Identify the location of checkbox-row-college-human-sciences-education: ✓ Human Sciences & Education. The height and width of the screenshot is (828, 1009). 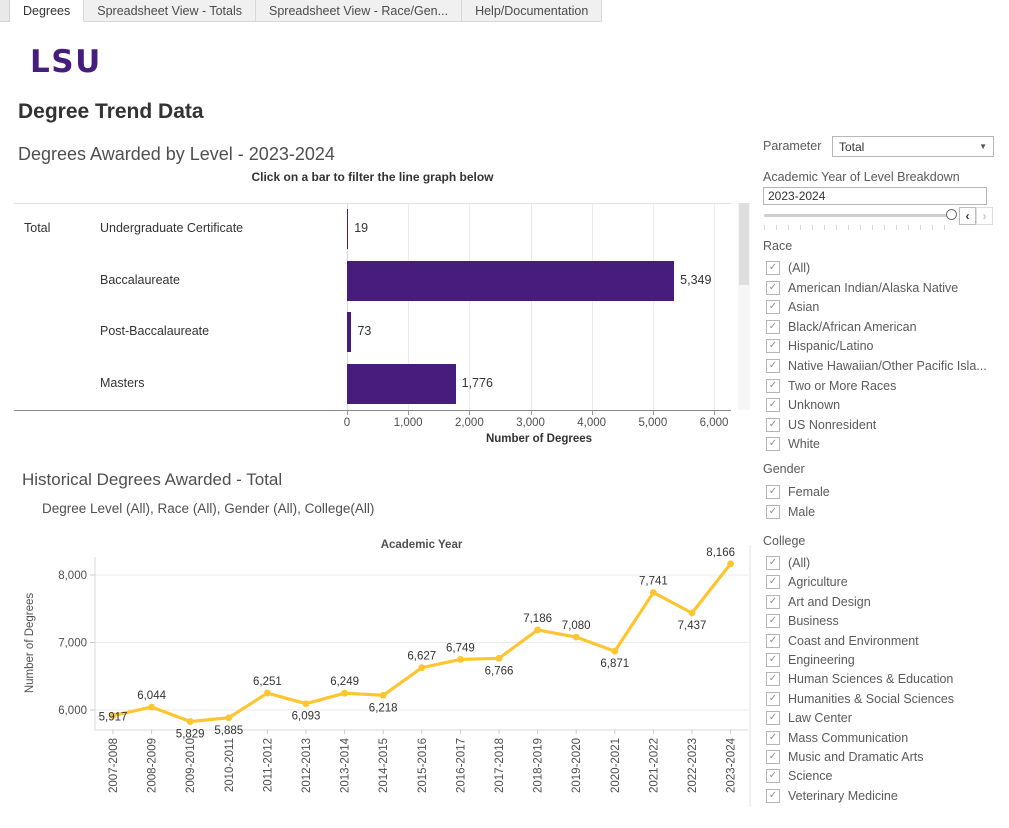
(859, 679).